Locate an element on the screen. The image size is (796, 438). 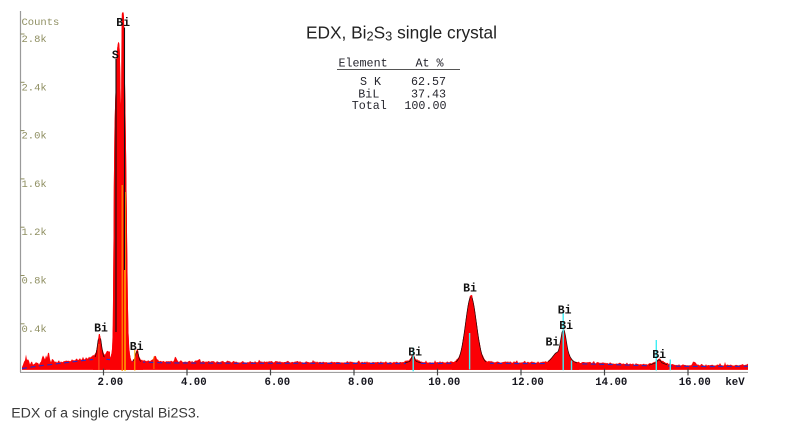
svg-text: 10.00 is located at coordinates (444, 383).